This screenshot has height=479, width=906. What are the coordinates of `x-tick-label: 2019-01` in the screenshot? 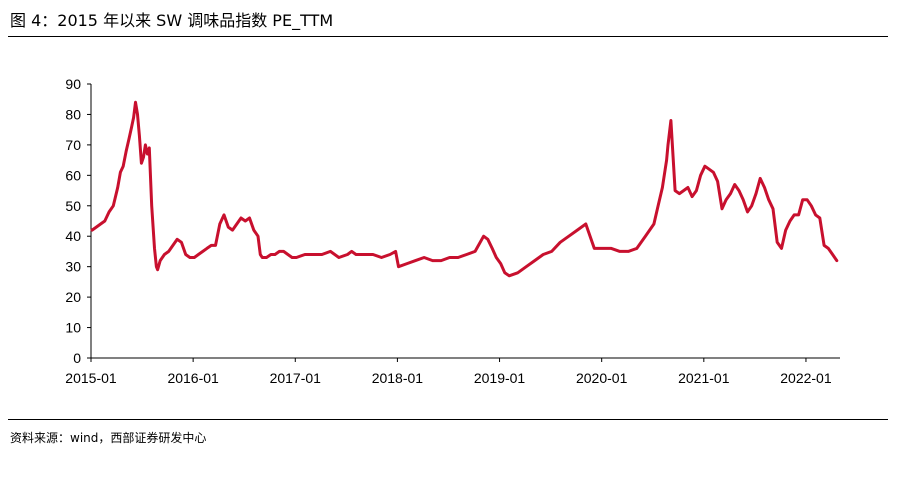 It's located at (500, 378).